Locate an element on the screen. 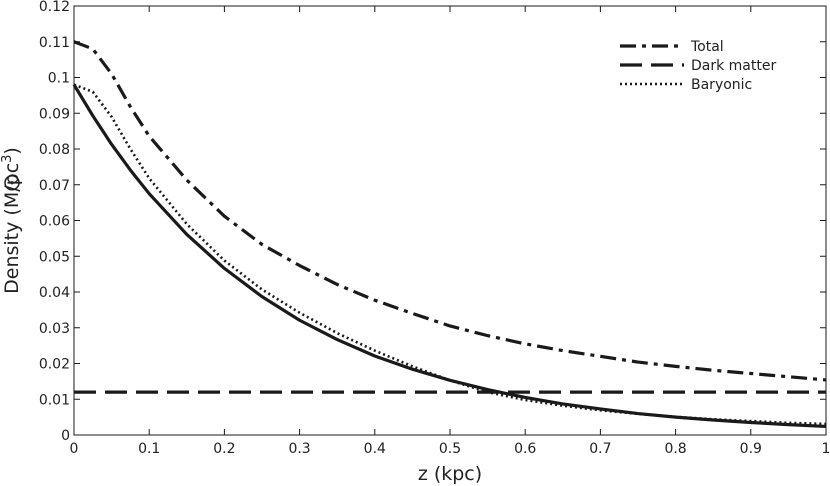 This screenshot has width=830, height=486. legend: Total Dark matter Baryonic is located at coordinates (698, 66).